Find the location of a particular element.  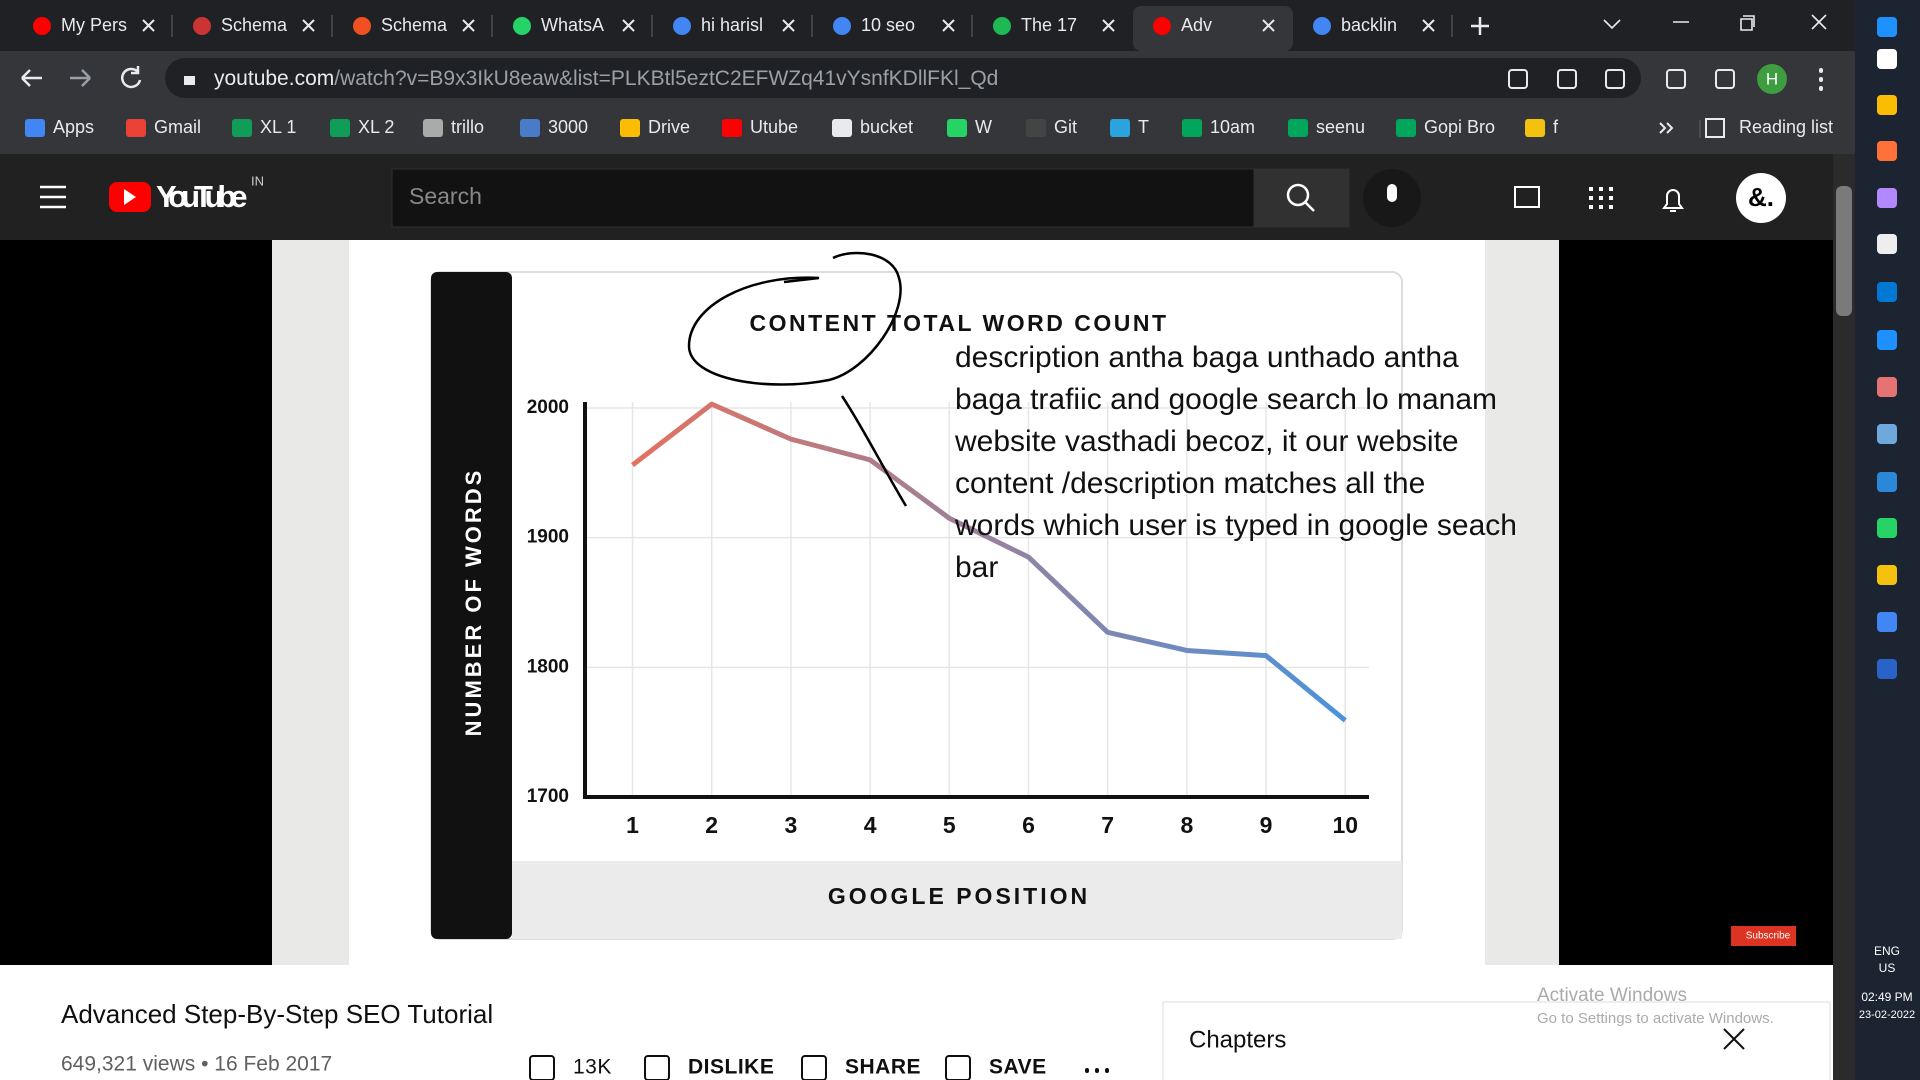

profile-button is located at coordinates (1772, 79).